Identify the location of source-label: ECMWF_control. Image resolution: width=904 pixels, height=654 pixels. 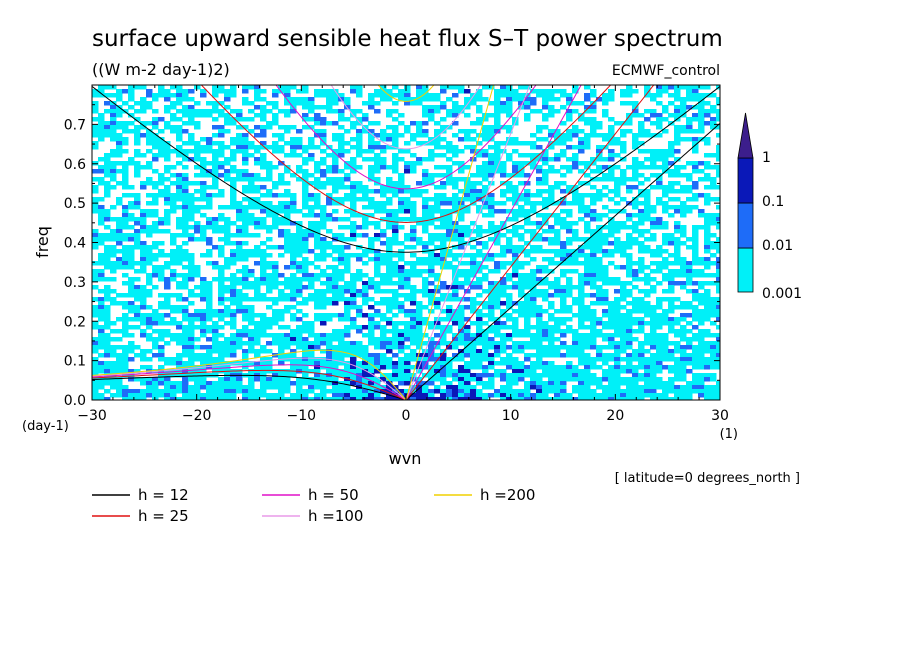
(666, 71).